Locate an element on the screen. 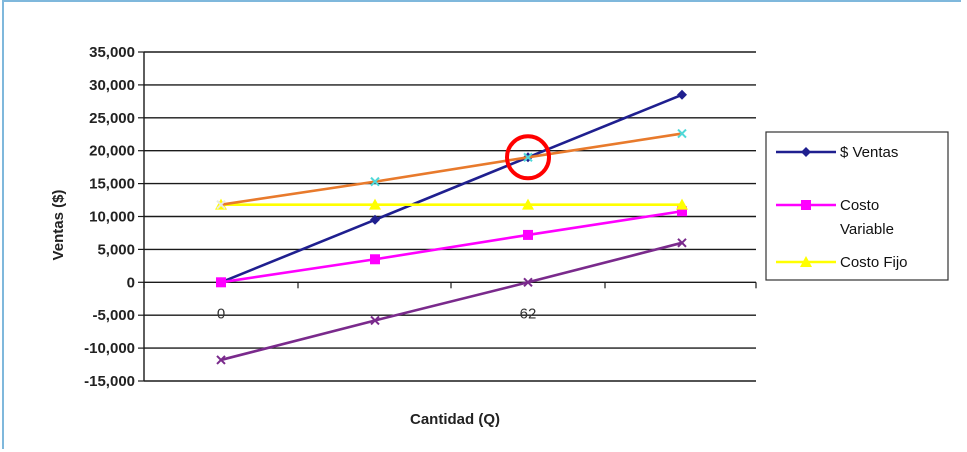 This screenshot has height=452, width=967. legend-label: Costo Fijo is located at coordinates (874, 262).